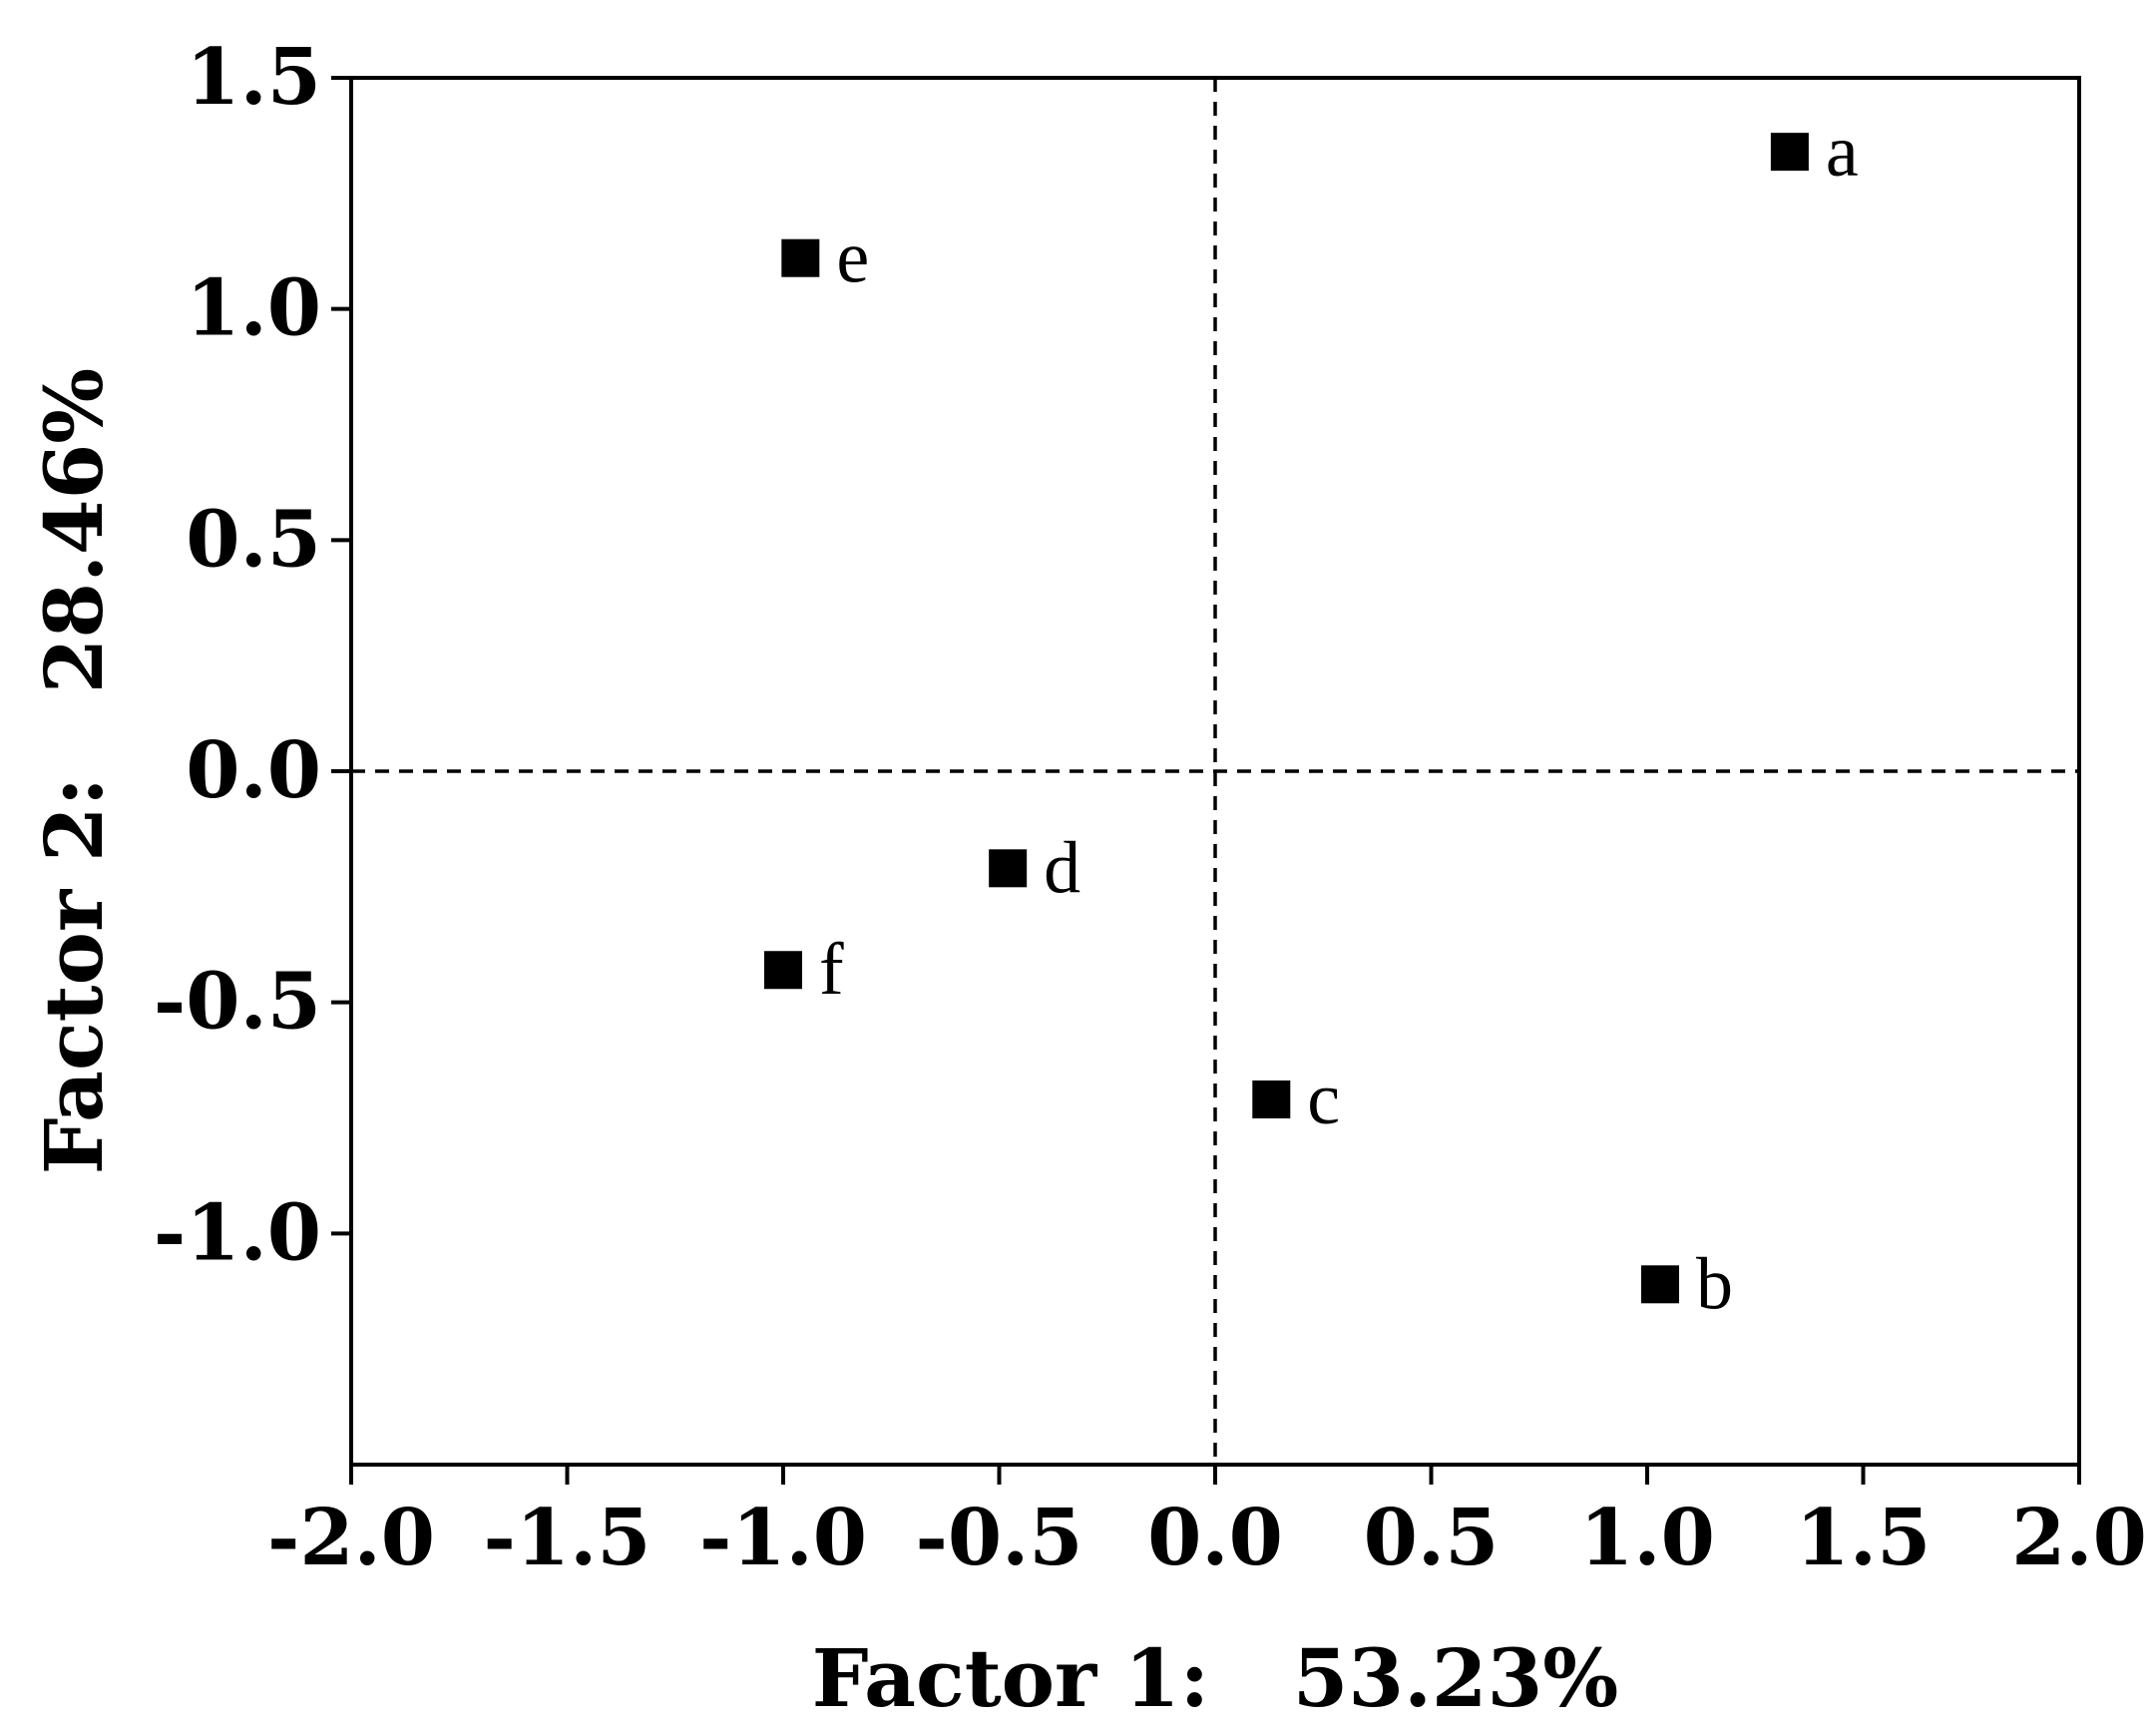 This screenshot has width=2156, height=1733. Describe the element at coordinates (1864, 1538) in the screenshot. I see `x-tick-label: 1.5` at that location.